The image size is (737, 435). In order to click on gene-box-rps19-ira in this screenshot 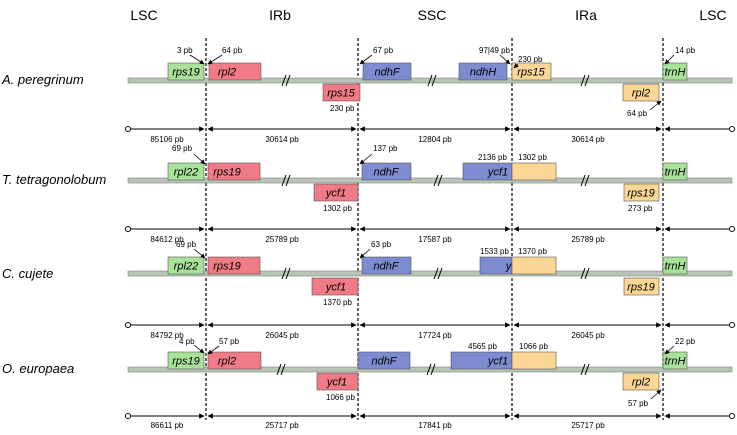, I will do `click(641, 286)`.